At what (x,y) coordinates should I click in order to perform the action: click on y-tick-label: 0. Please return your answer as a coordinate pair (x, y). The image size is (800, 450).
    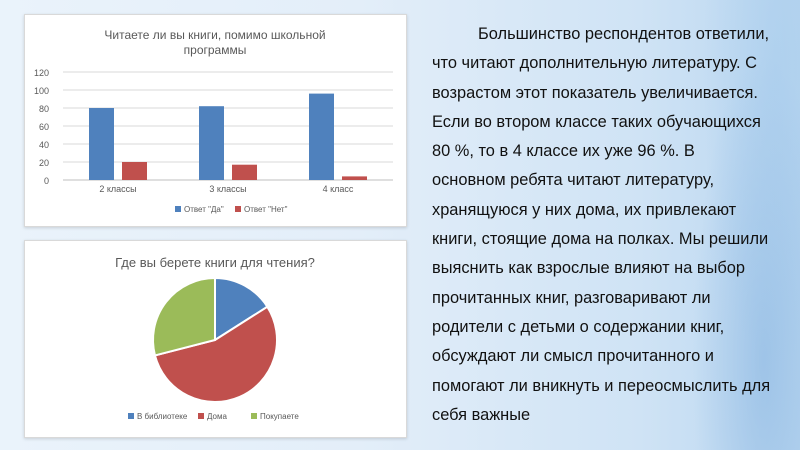
    Looking at the image, I should click on (46, 181).